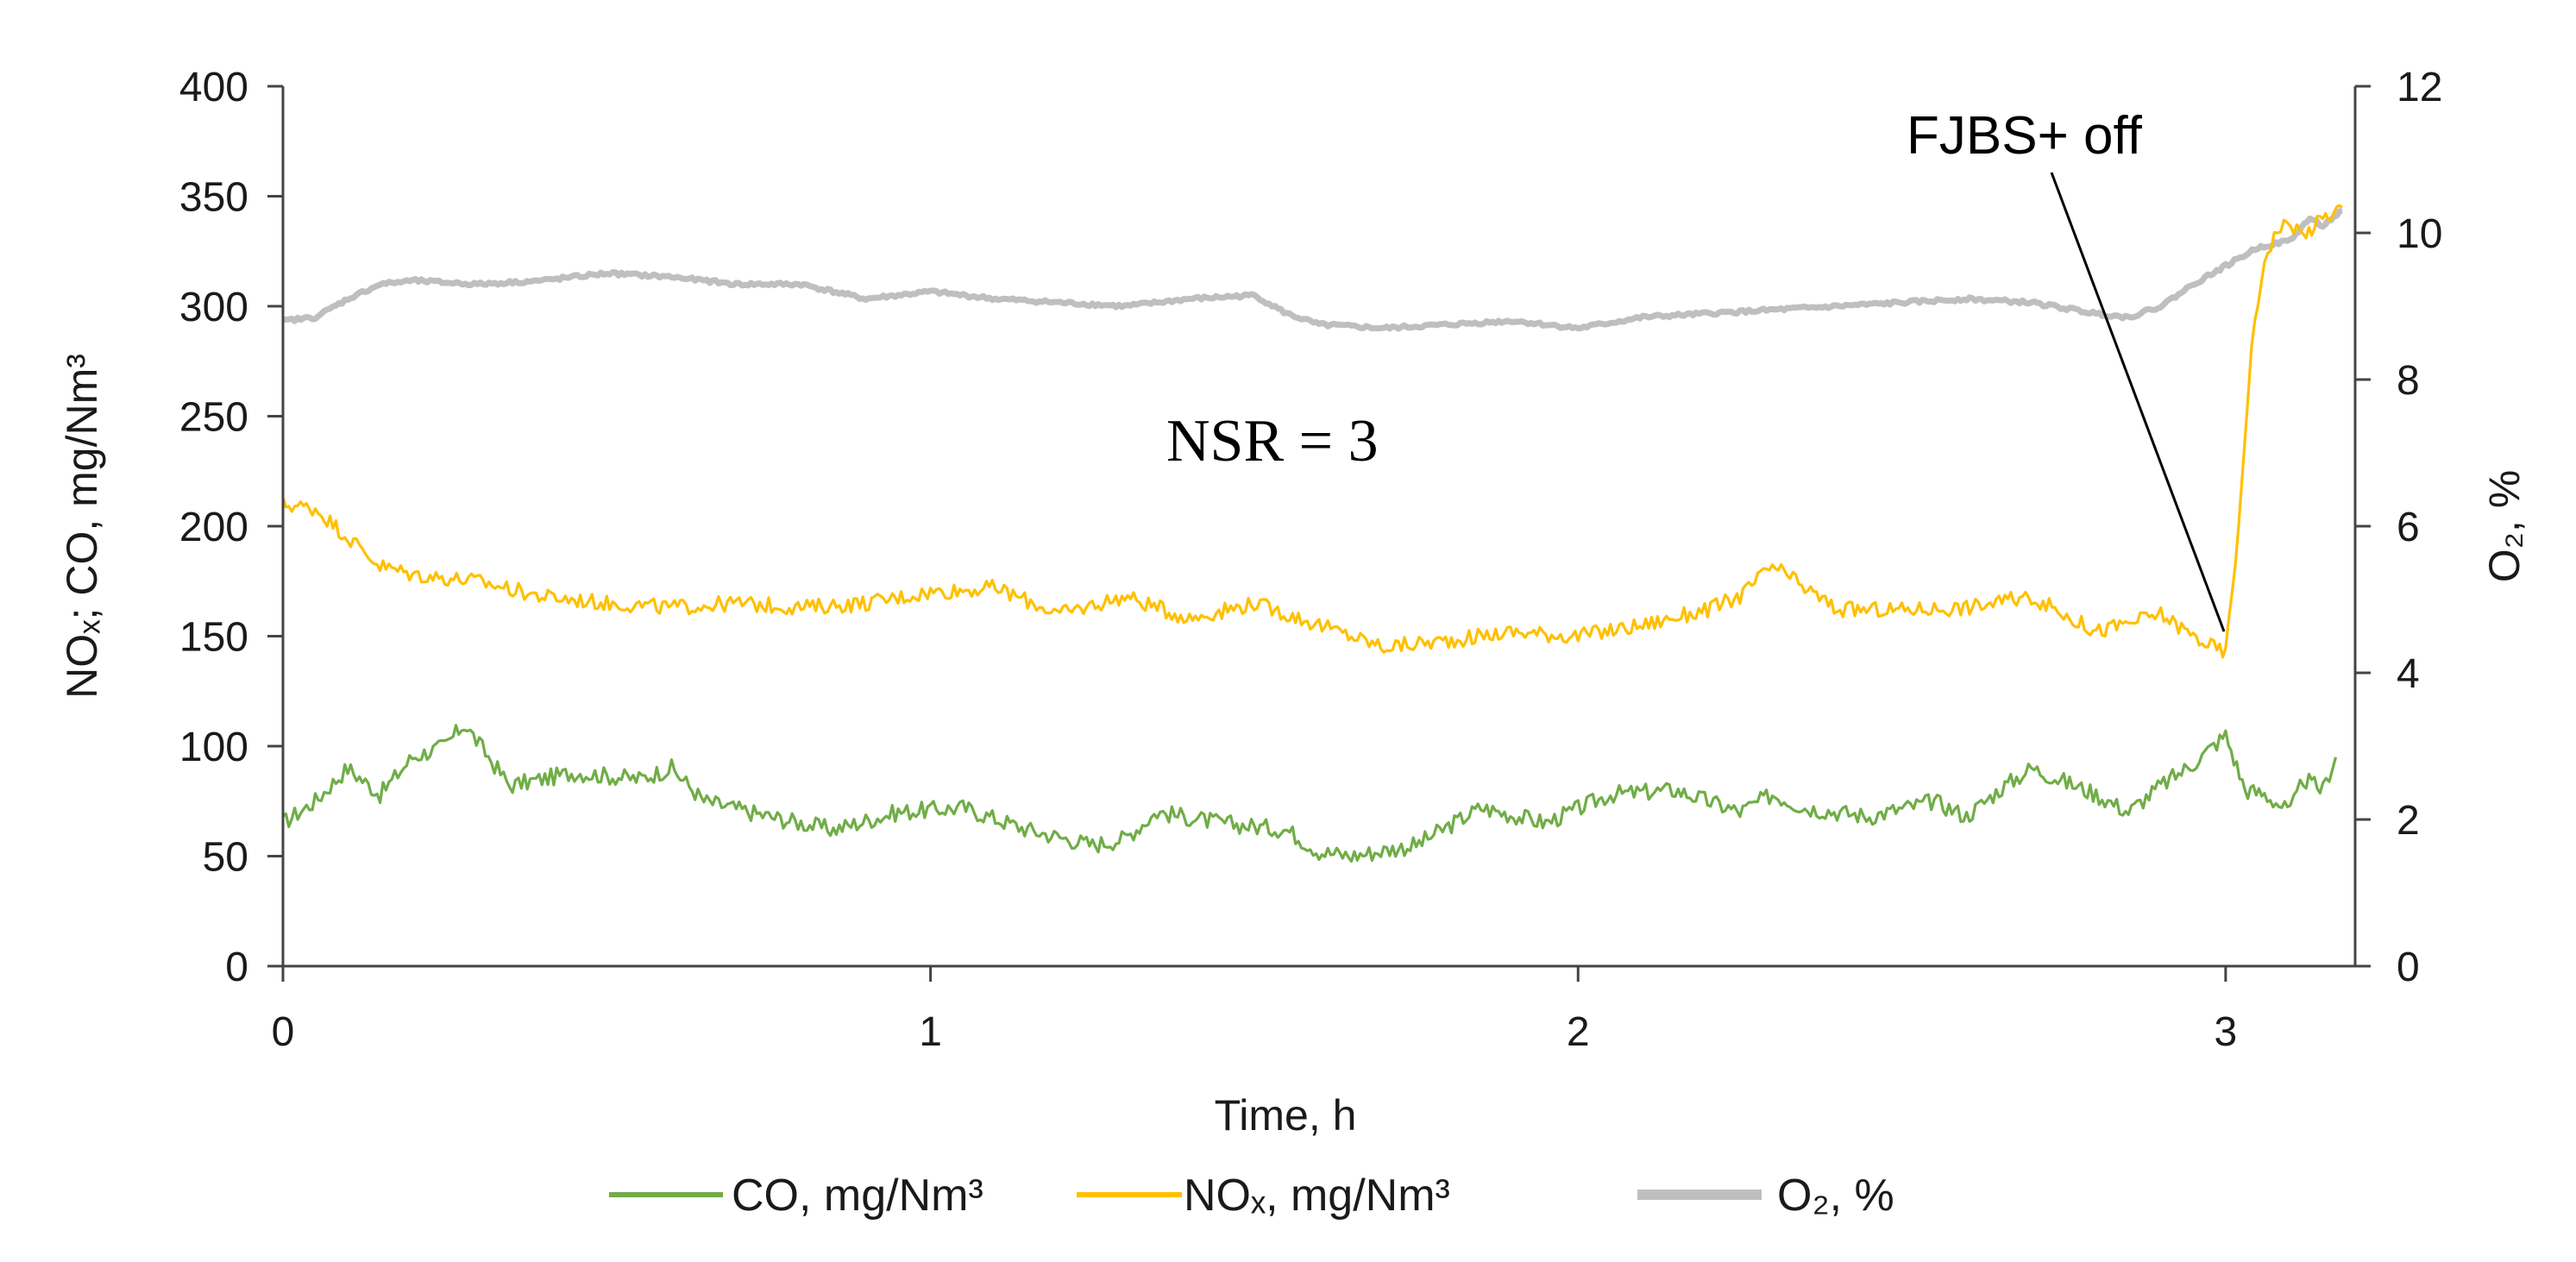 This screenshot has width=2576, height=1262. I want to click on x-axis-title: Time, h, so click(1286, 1115).